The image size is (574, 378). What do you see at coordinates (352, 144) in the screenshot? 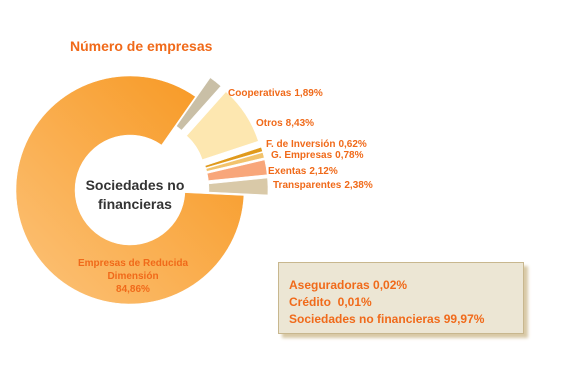
I see `value-label: 0,62%` at bounding box center [352, 144].